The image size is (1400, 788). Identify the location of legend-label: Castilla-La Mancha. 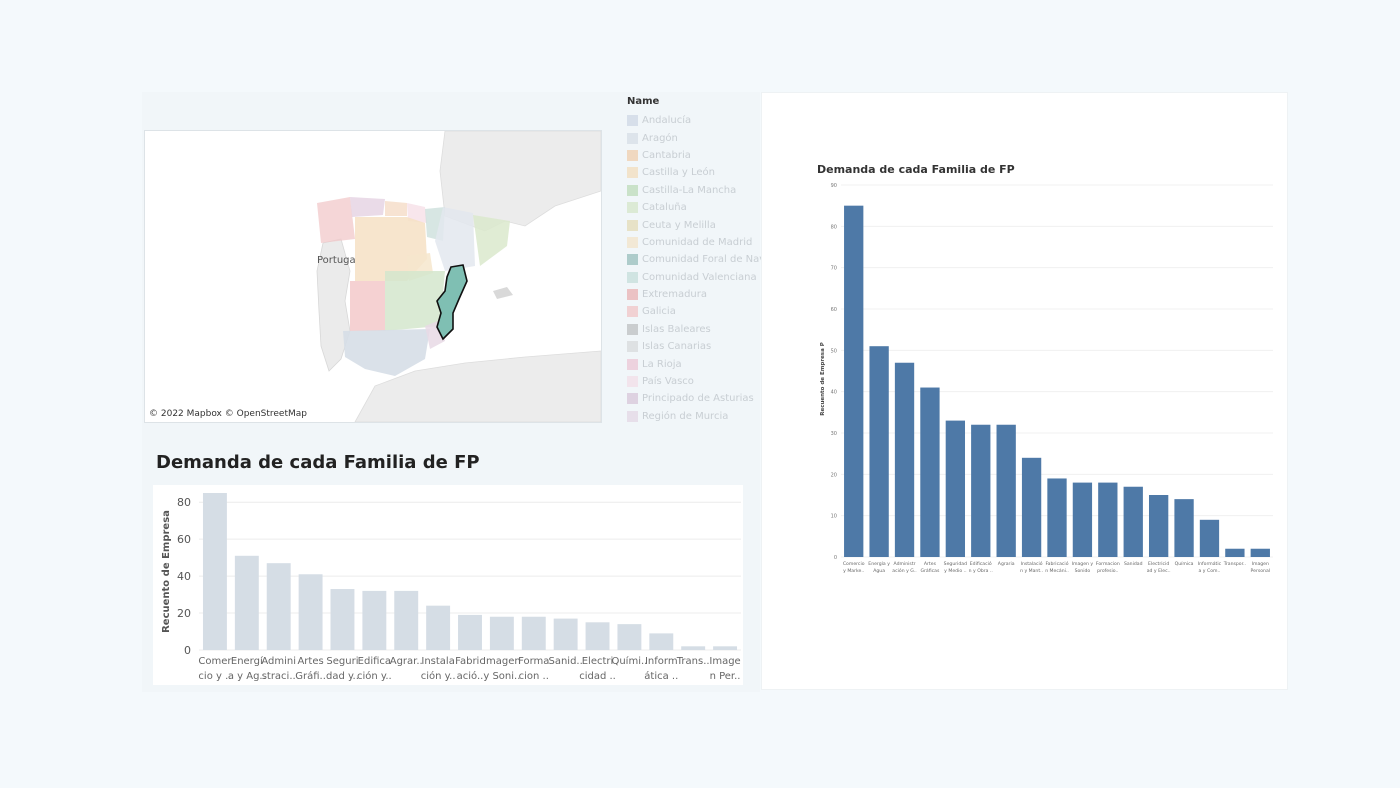
(689, 190).